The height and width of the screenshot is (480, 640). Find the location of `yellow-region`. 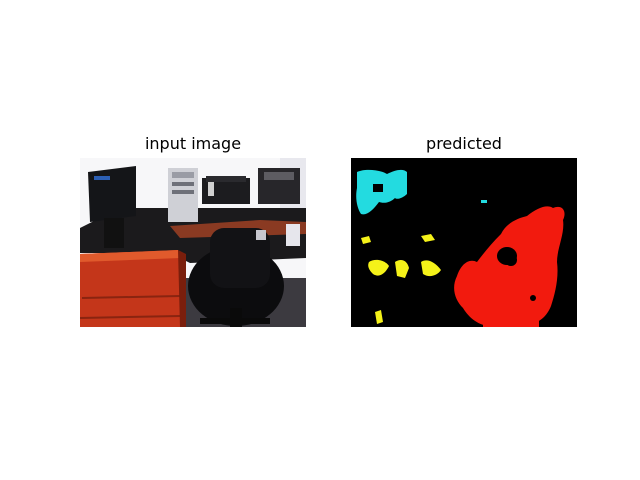

yellow-region is located at coordinates (366, 240).